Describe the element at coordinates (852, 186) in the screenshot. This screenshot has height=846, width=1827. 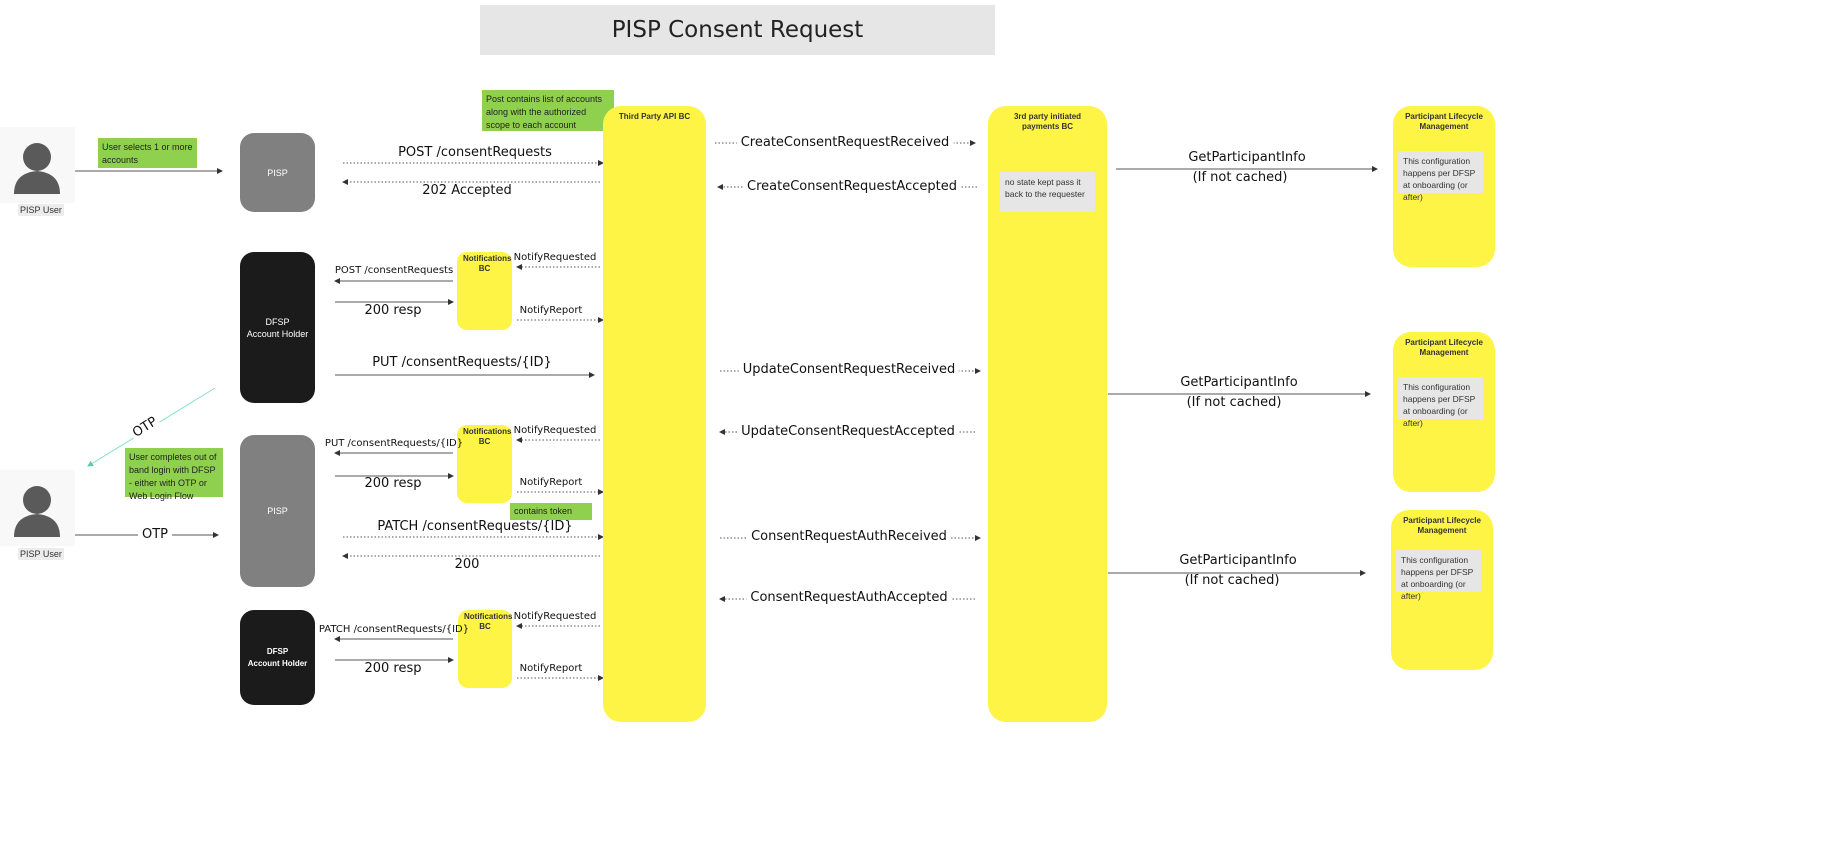
I see `msg-create-accepted: CreateConsentRequestAccepted` at that location.